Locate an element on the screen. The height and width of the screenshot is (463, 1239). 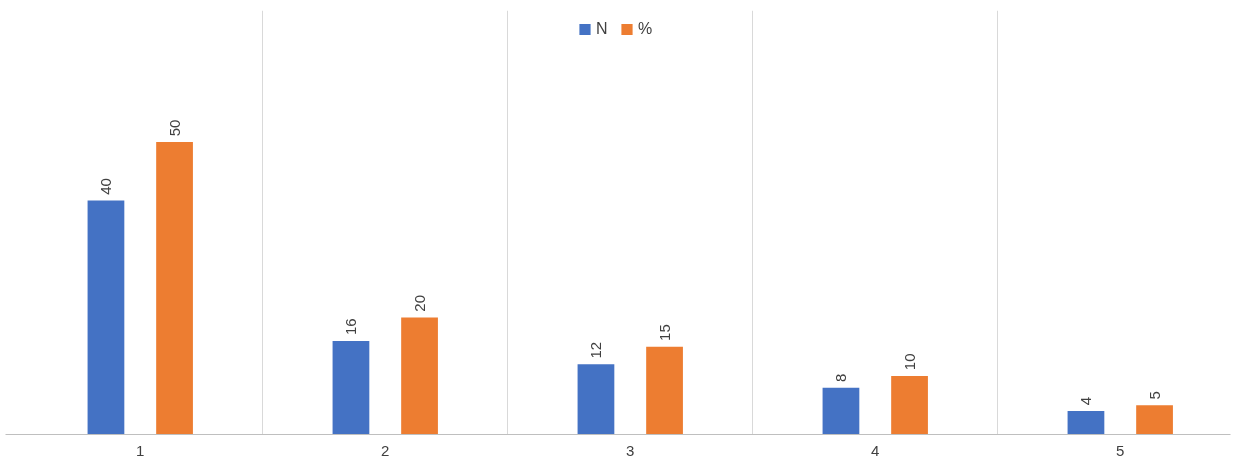
data-label: 40 is located at coordinates (105, 186).